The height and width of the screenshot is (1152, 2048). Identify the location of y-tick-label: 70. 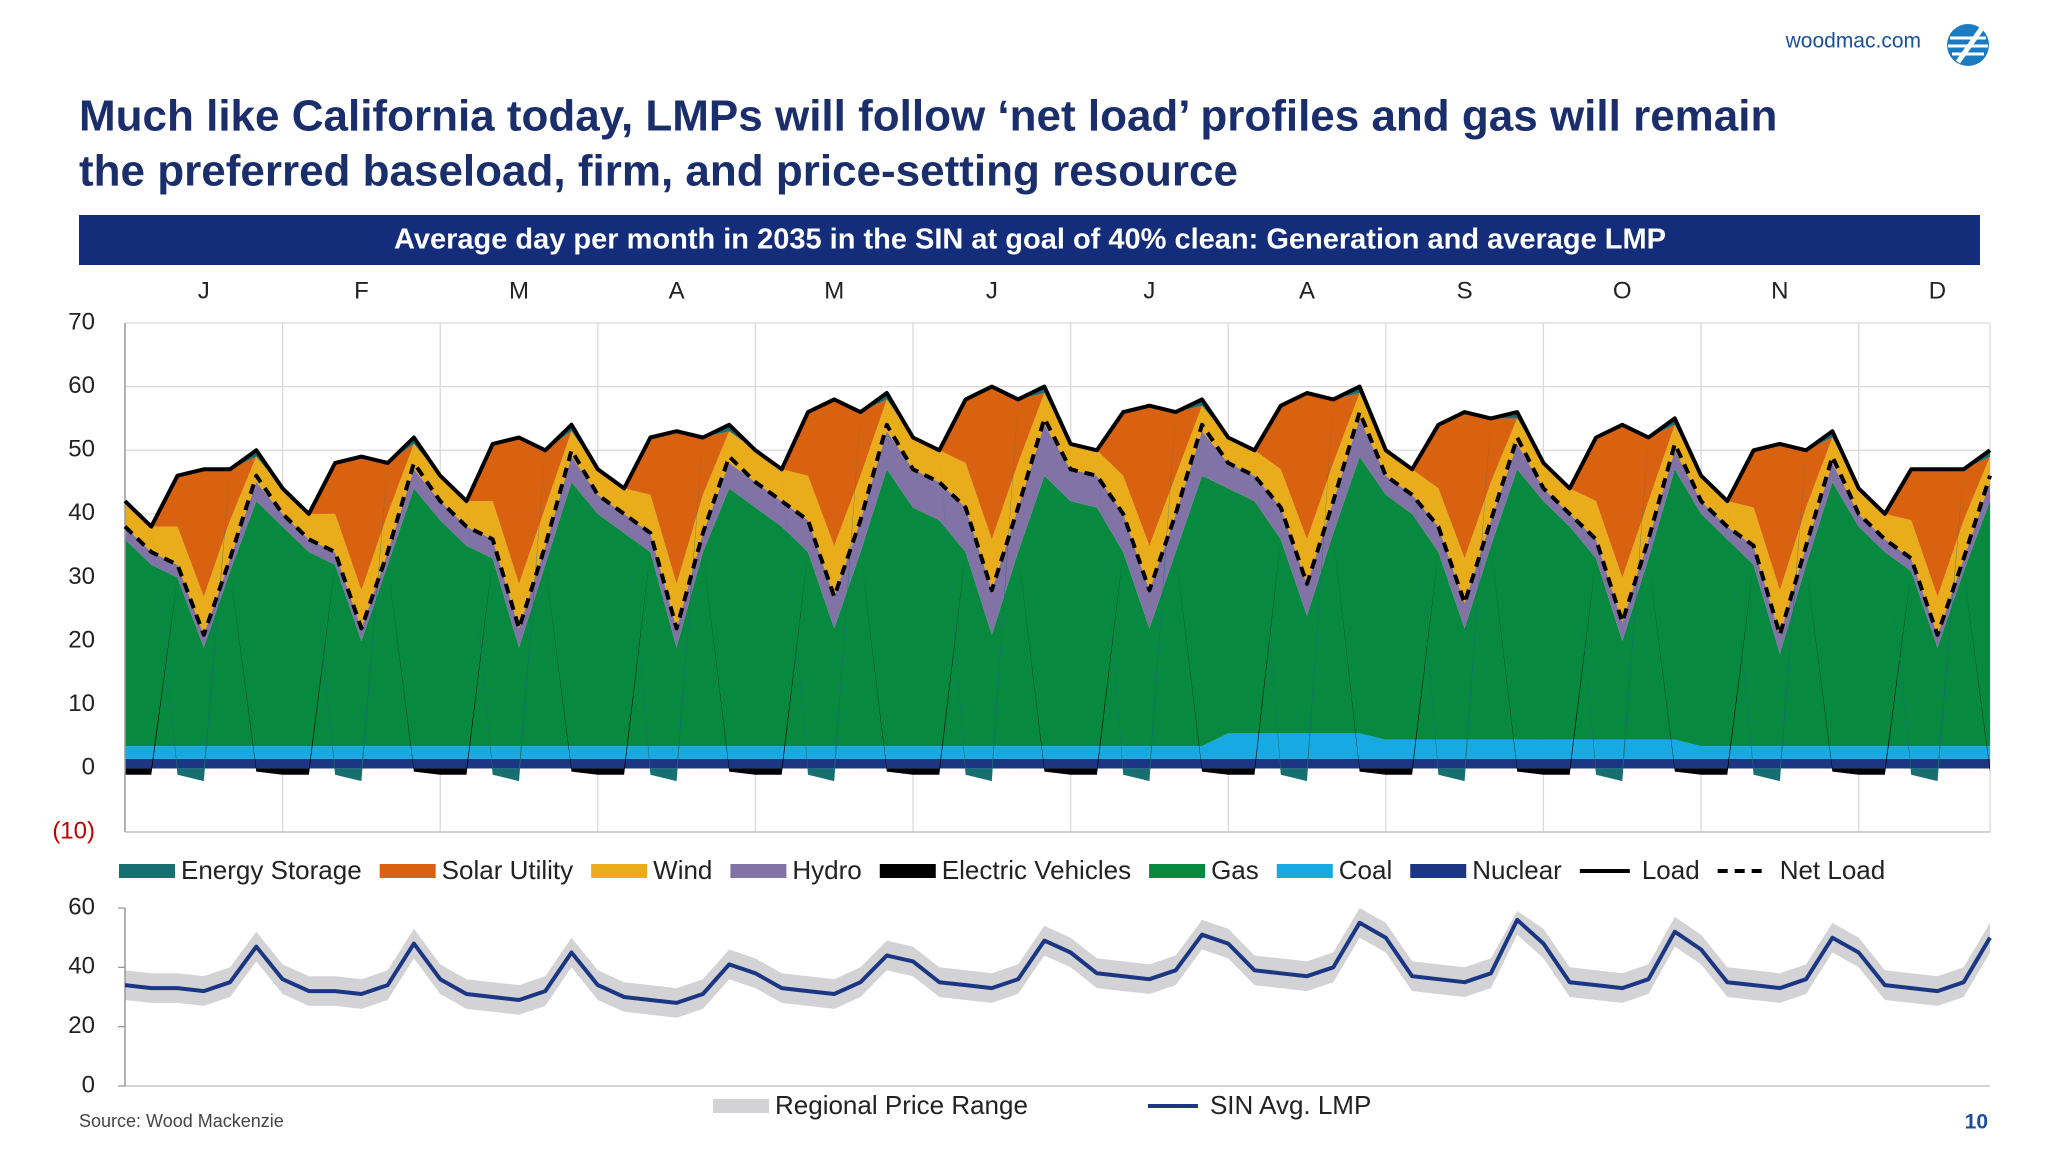
(81, 321).